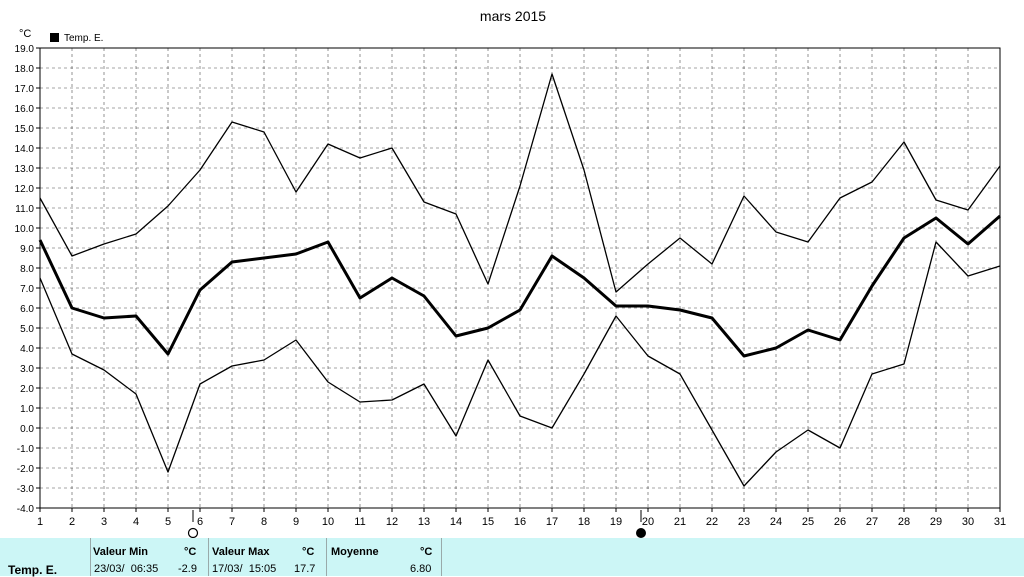 Image resolution: width=1024 pixels, height=577 pixels. Describe the element at coordinates (808, 522) in the screenshot. I see `x-tick-label: 25` at that location.